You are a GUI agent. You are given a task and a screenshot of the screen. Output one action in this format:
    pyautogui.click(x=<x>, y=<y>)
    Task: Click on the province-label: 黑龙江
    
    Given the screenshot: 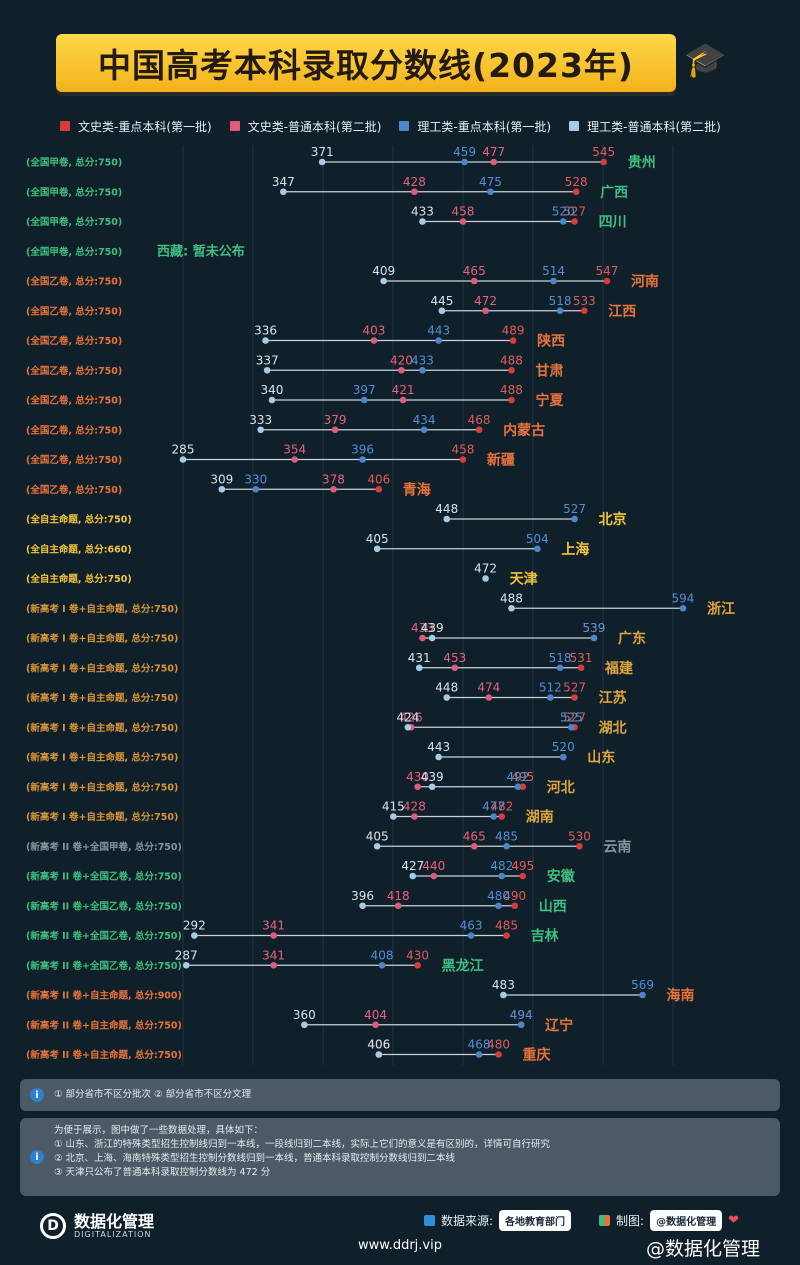 What is the action you would take?
    pyautogui.click(x=463, y=965)
    